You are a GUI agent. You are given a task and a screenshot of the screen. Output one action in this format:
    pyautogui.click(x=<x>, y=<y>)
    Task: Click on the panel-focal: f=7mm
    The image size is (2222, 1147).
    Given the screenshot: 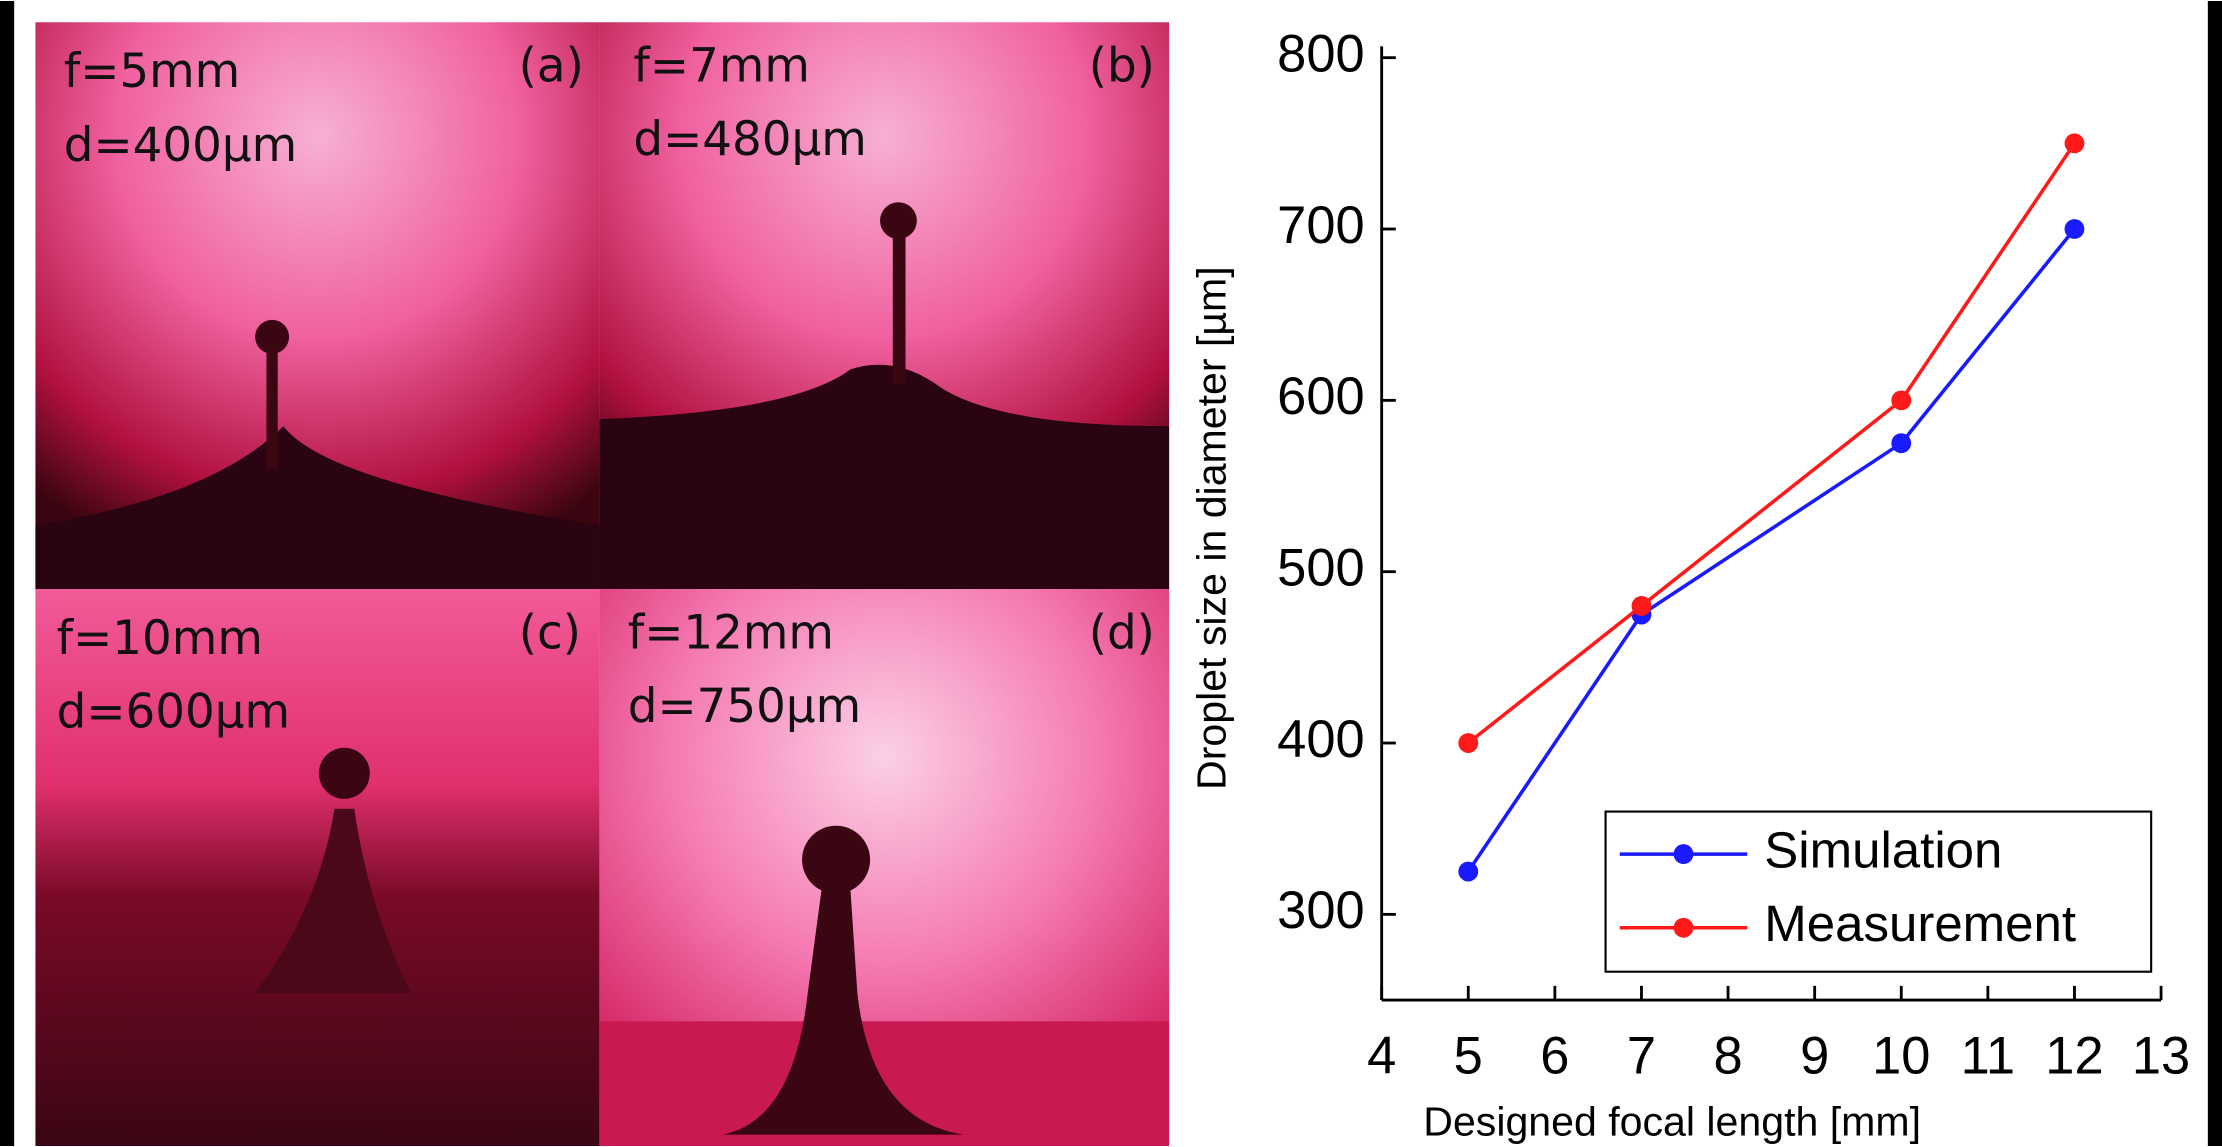 What is the action you would take?
    pyautogui.click(x=721, y=67)
    